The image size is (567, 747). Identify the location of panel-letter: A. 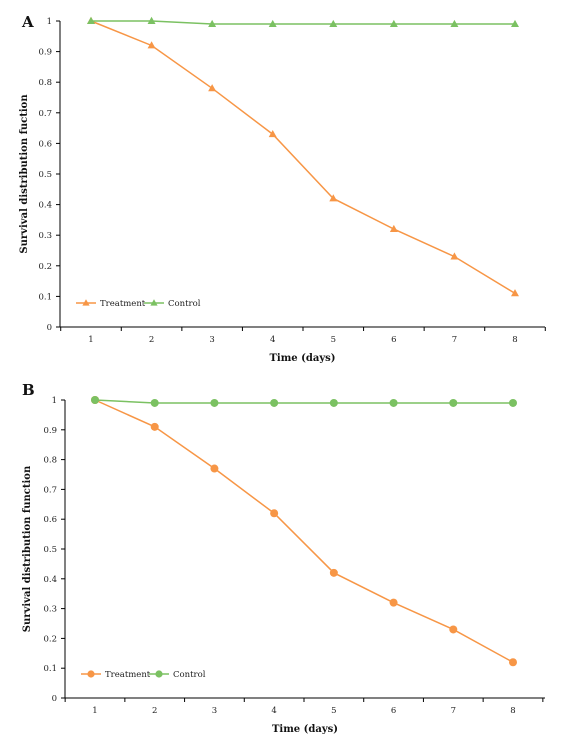
(27, 22).